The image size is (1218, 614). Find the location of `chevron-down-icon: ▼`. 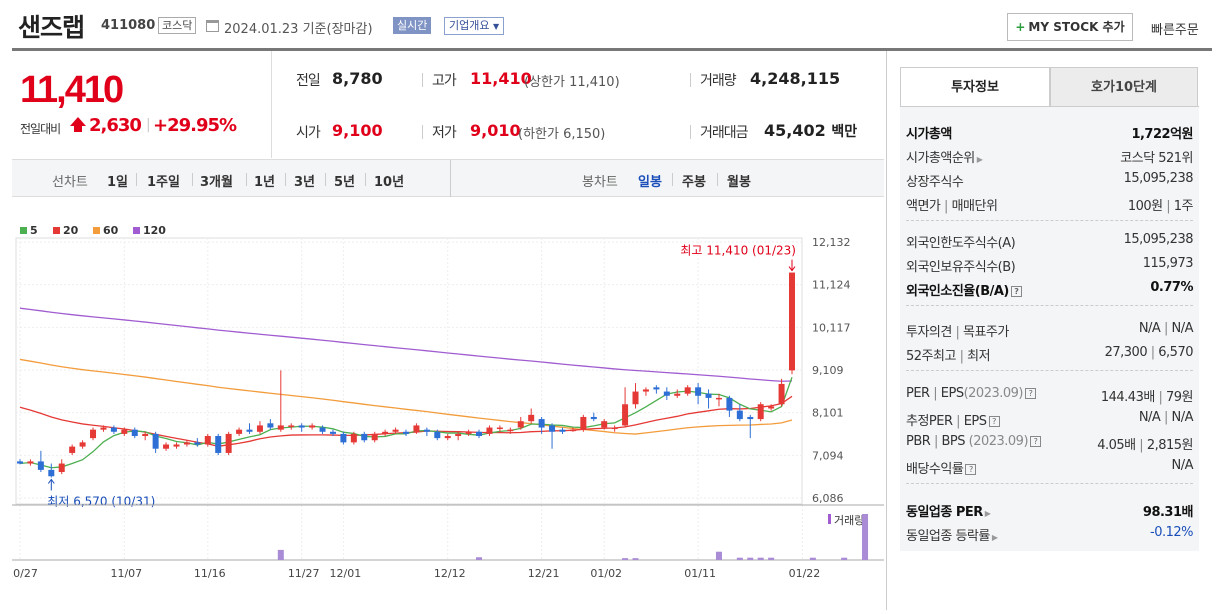

chevron-down-icon: ▼ is located at coordinates (496, 26).